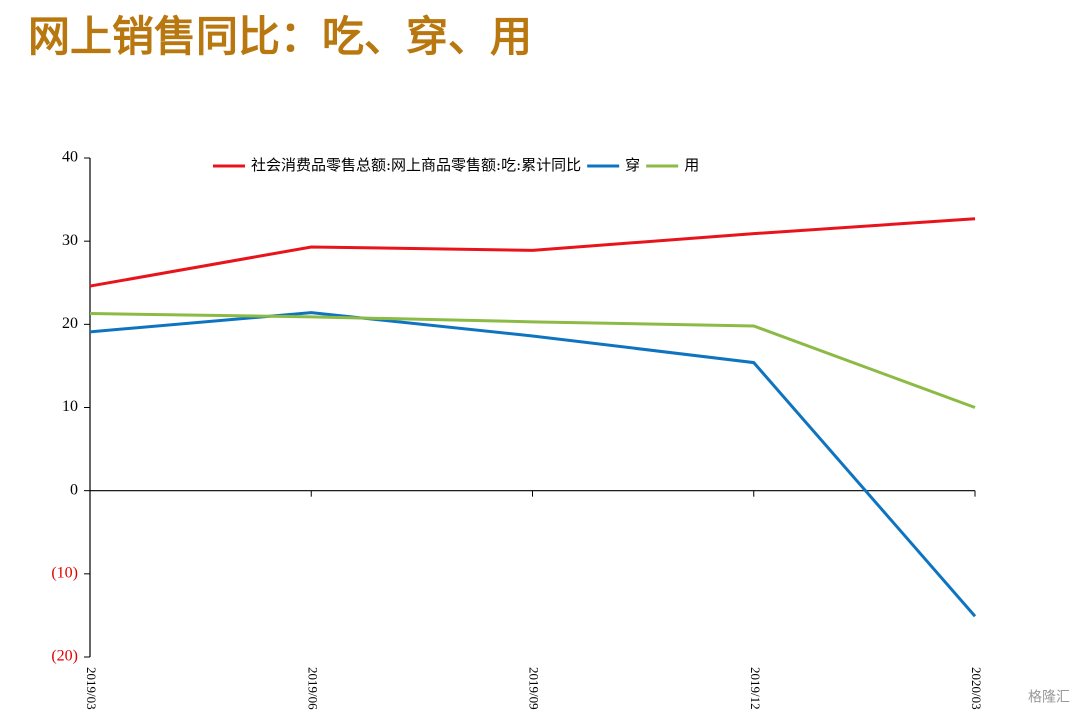 Image resolution: width=1080 pixels, height=714 pixels. Describe the element at coordinates (416, 165) in the screenshot. I see `legend-label: 社会消费品零售总额:网上商品零售额:吃:累计同比` at that location.